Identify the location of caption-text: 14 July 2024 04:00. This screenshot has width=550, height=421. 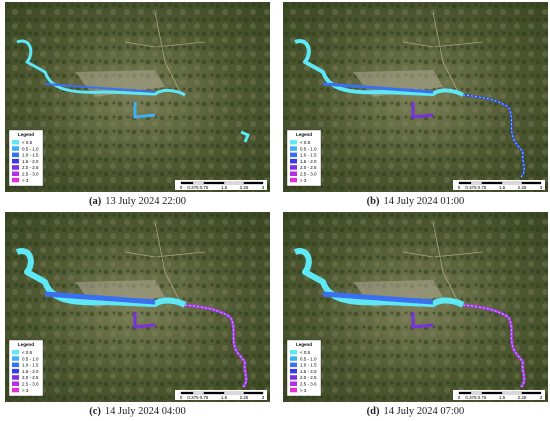
(145, 411).